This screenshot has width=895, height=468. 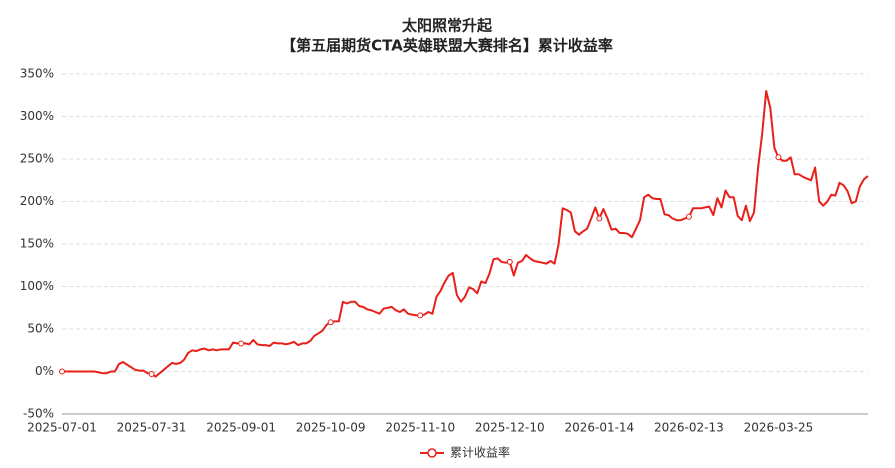 I want to click on y-tick-label: 100%, so click(x=37, y=286).